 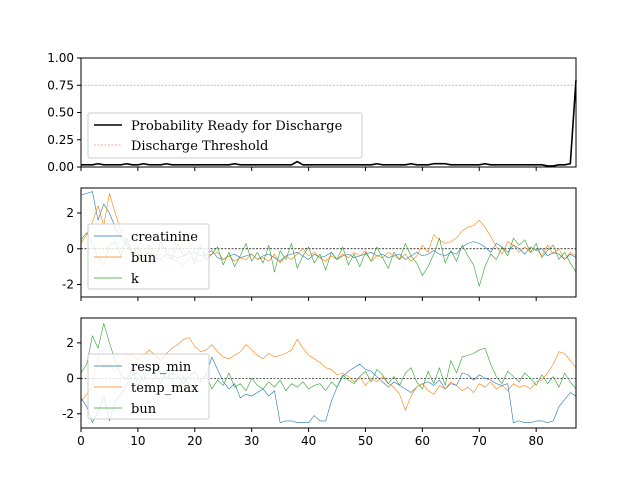 What do you see at coordinates (422, 441) in the screenshot?
I see `x-tick-label: 60` at bounding box center [422, 441].